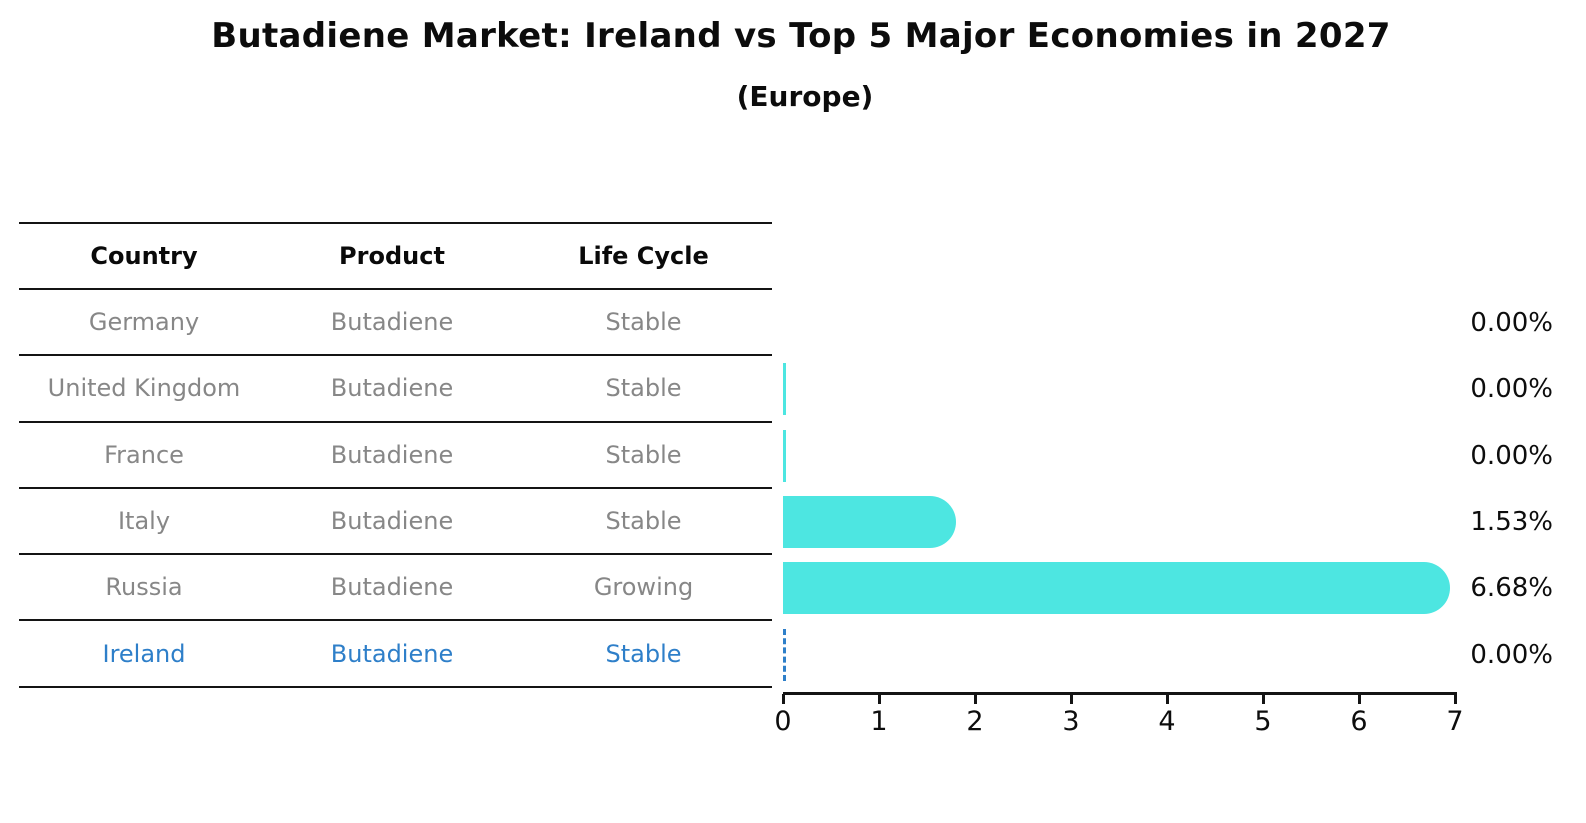  I want to click on table-cell-country: United Kingdom, so click(144, 388).